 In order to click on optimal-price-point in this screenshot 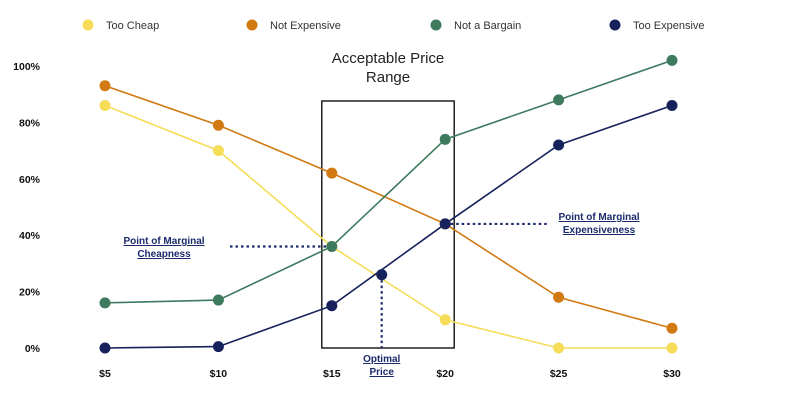, I will do `click(382, 275)`.